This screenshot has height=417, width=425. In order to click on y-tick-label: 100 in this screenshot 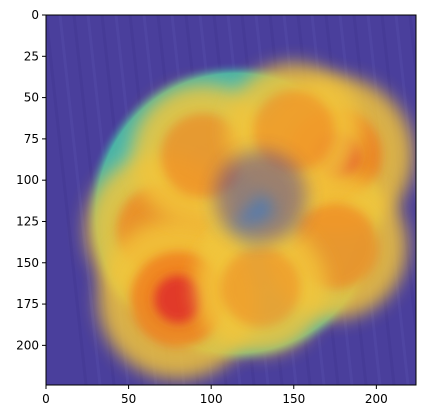, I will do `click(27, 180)`.